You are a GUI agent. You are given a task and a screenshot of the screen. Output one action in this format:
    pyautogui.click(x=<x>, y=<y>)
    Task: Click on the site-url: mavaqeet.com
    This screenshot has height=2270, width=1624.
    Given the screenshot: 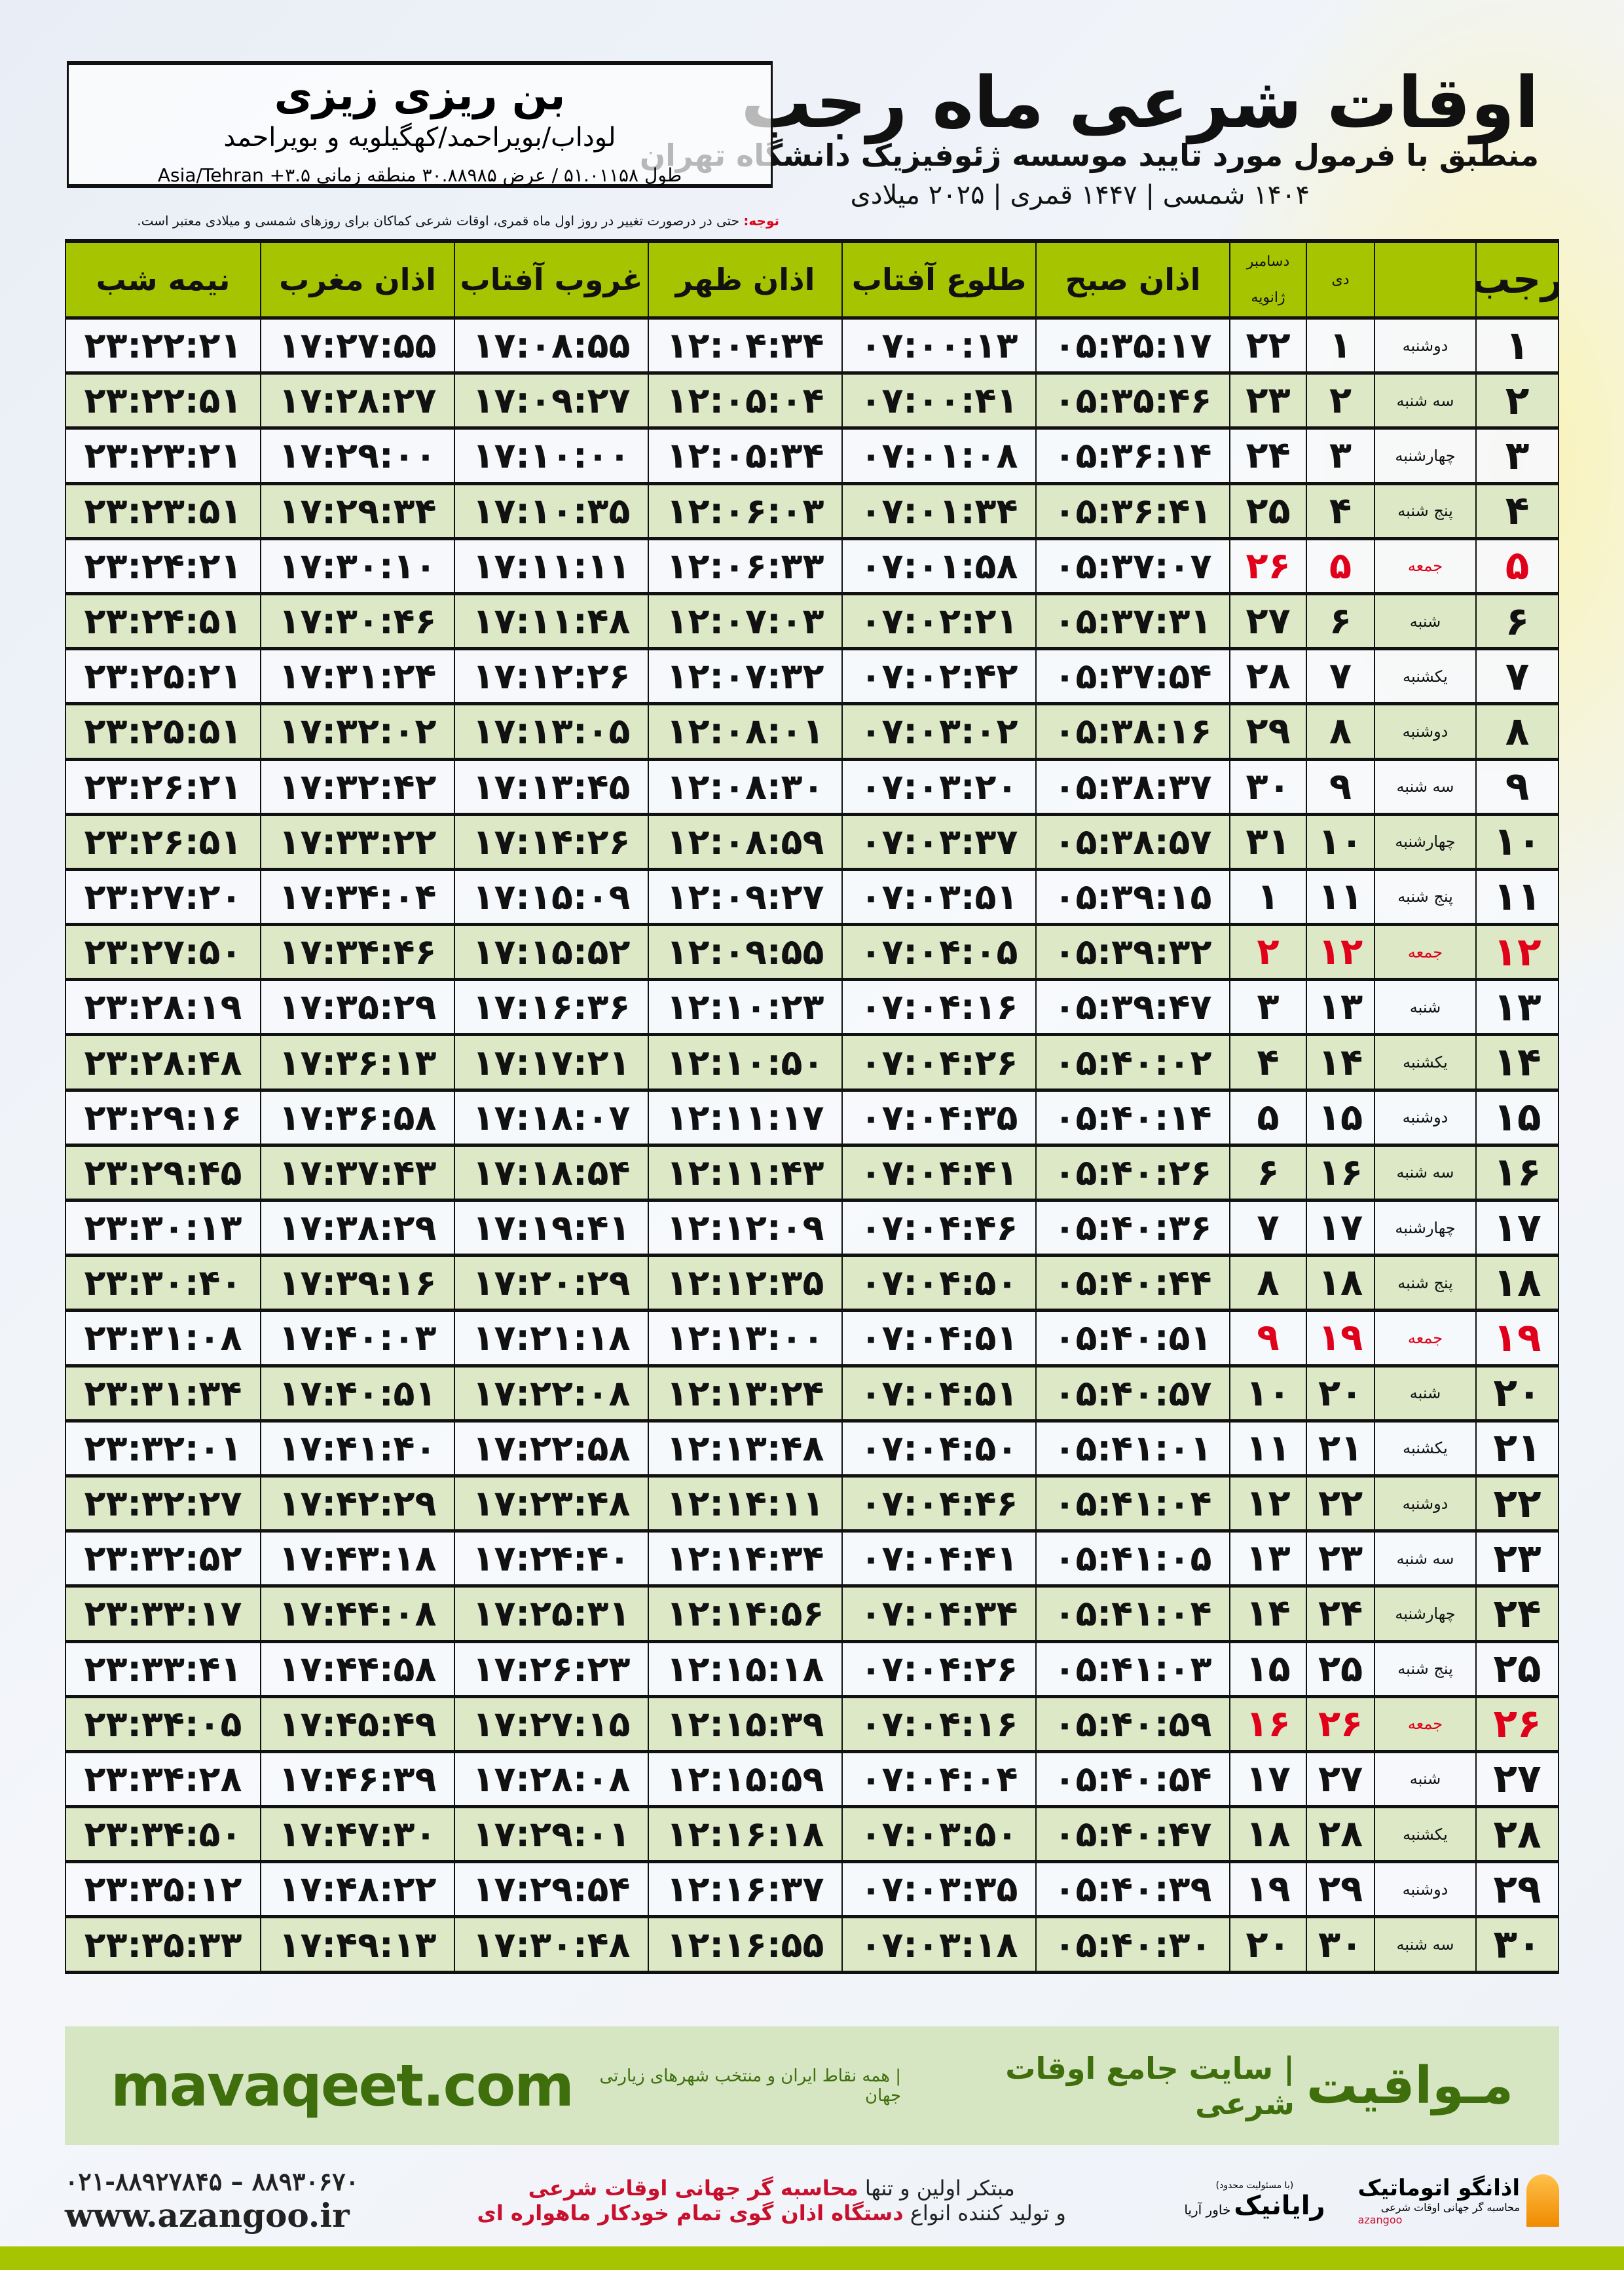 What is the action you would take?
    pyautogui.click(x=342, y=2085)
    